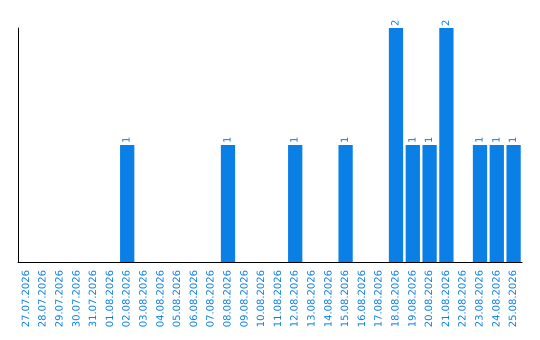  I want to click on x-tick-label: 15.08.2026, so click(346, 299).